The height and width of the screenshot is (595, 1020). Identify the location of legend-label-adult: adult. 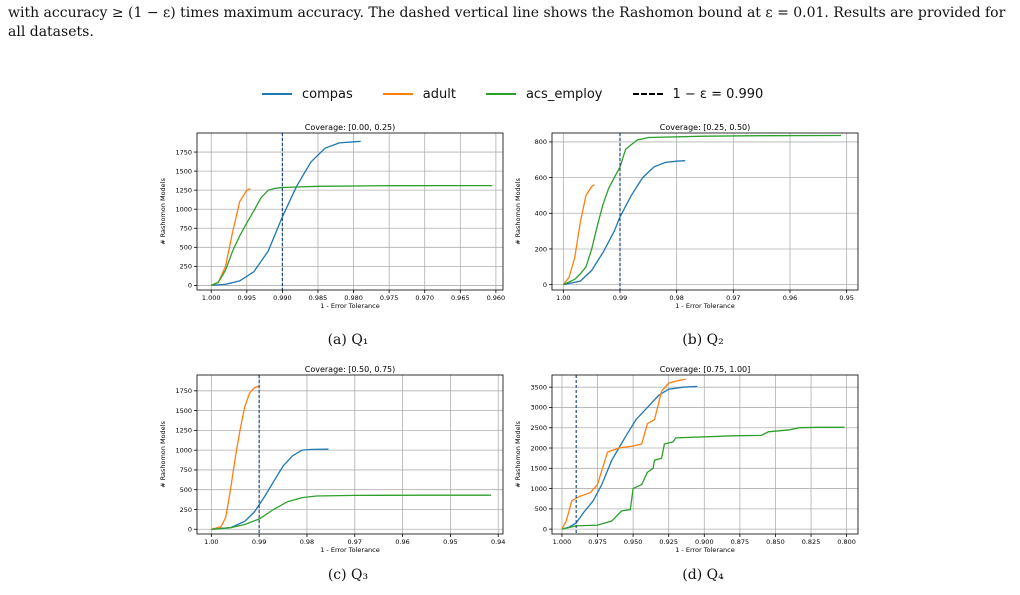
(439, 94).